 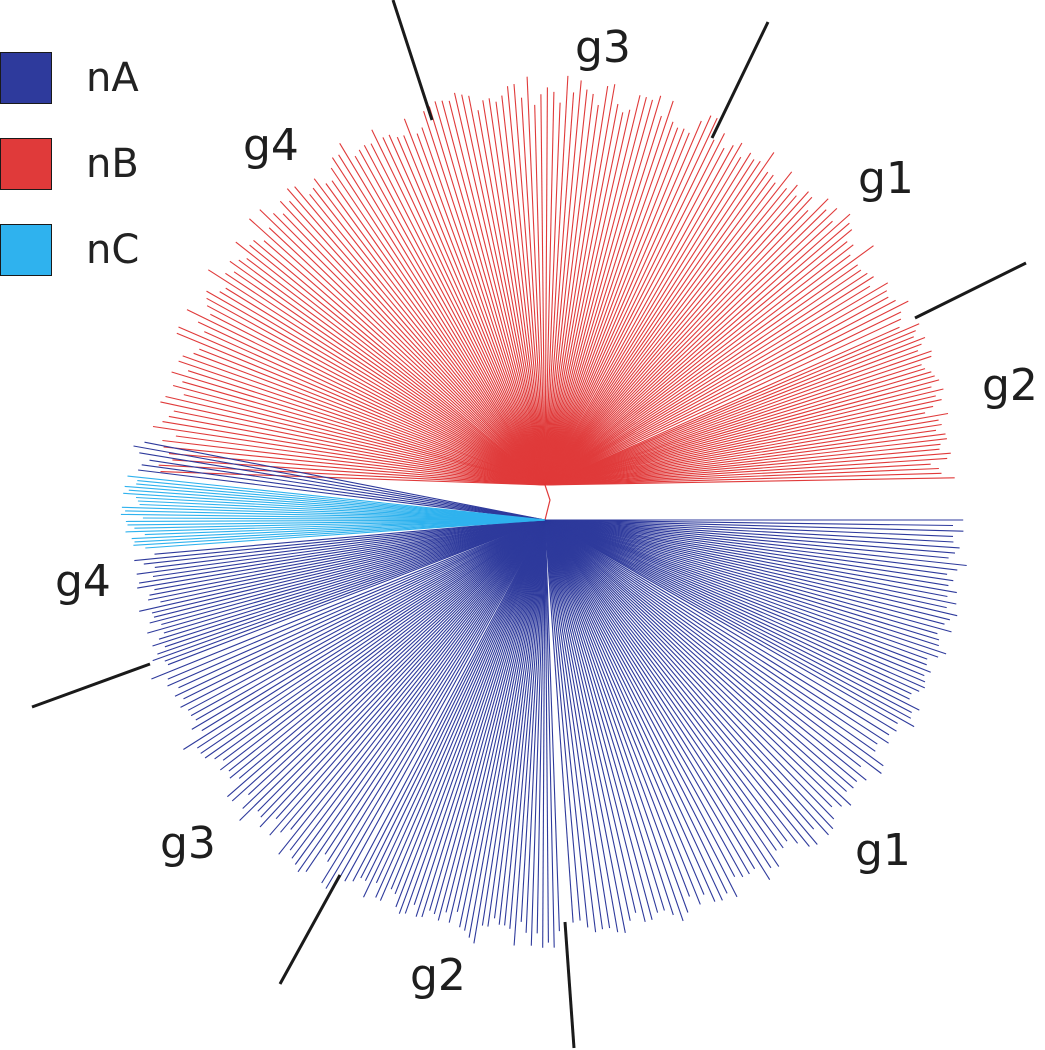 What do you see at coordinates (603, 47) in the screenshot?
I see `group-label-nB-g3: g3` at bounding box center [603, 47].